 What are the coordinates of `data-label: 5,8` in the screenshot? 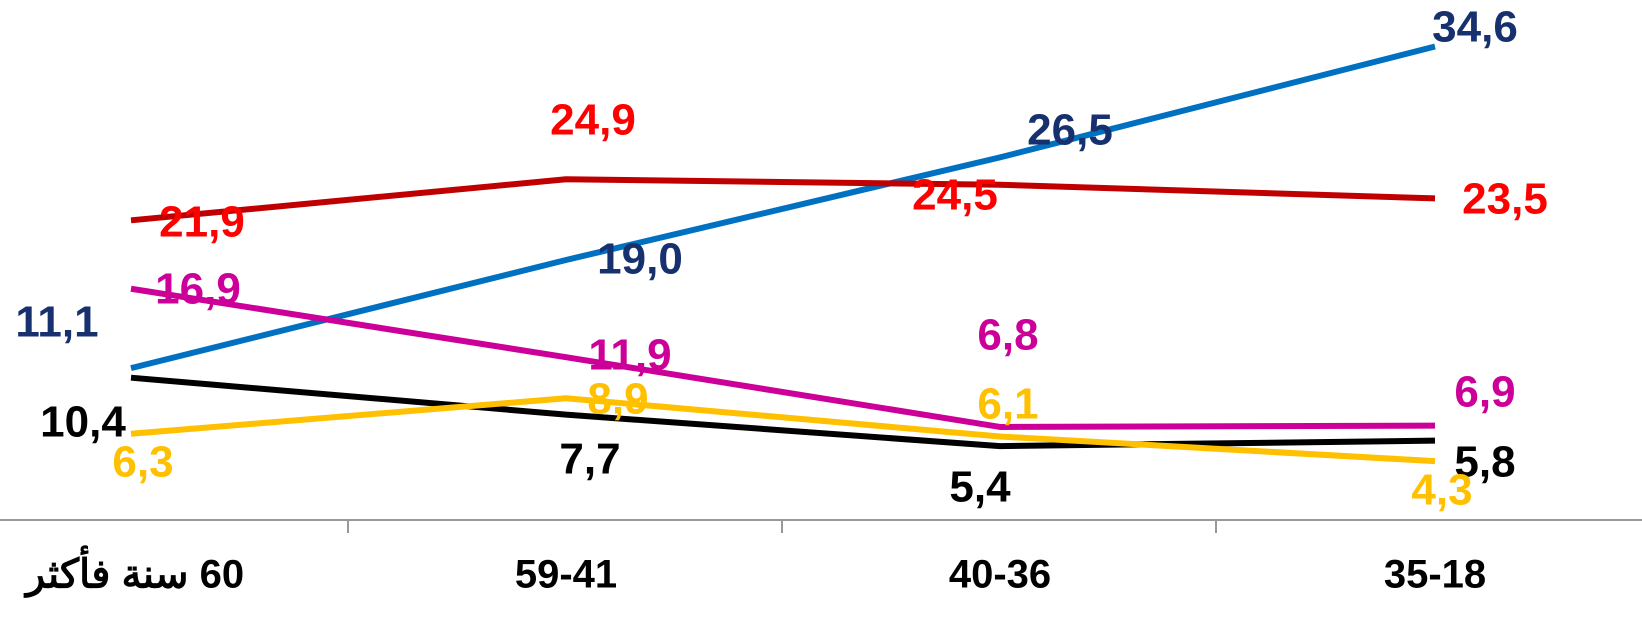 It's located at (1484, 462).